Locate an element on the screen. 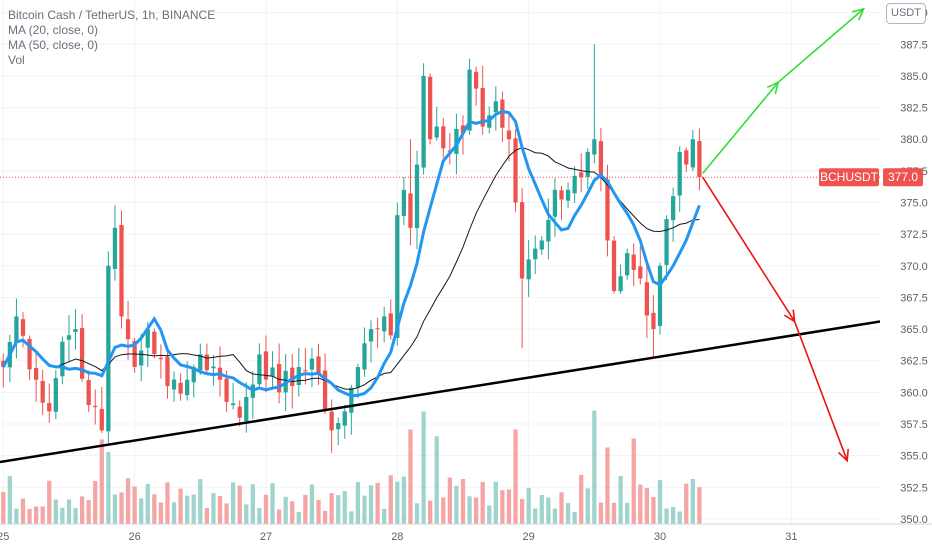 The height and width of the screenshot is (550, 932). time-tick-label: 28 is located at coordinates (397, 537).